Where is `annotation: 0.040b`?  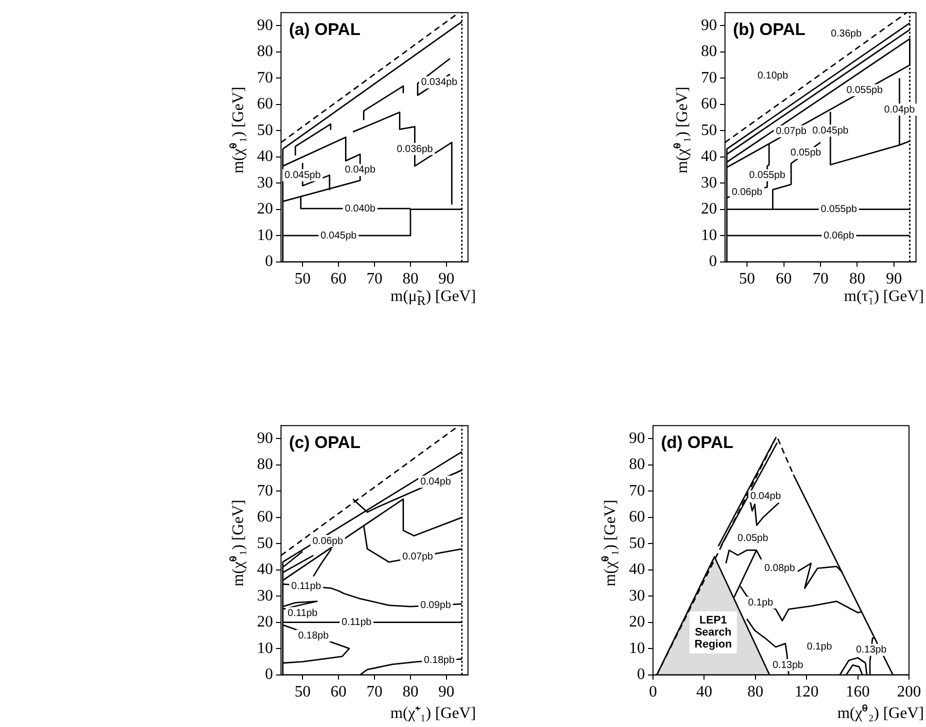
annotation: 0.040b is located at coordinates (360, 208).